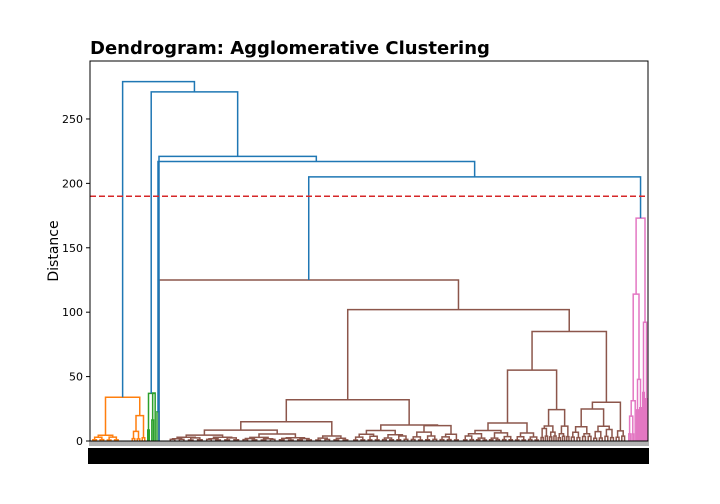 This screenshot has width=720, height=504. I want to click on y-axis-label: Distance, so click(54, 250).